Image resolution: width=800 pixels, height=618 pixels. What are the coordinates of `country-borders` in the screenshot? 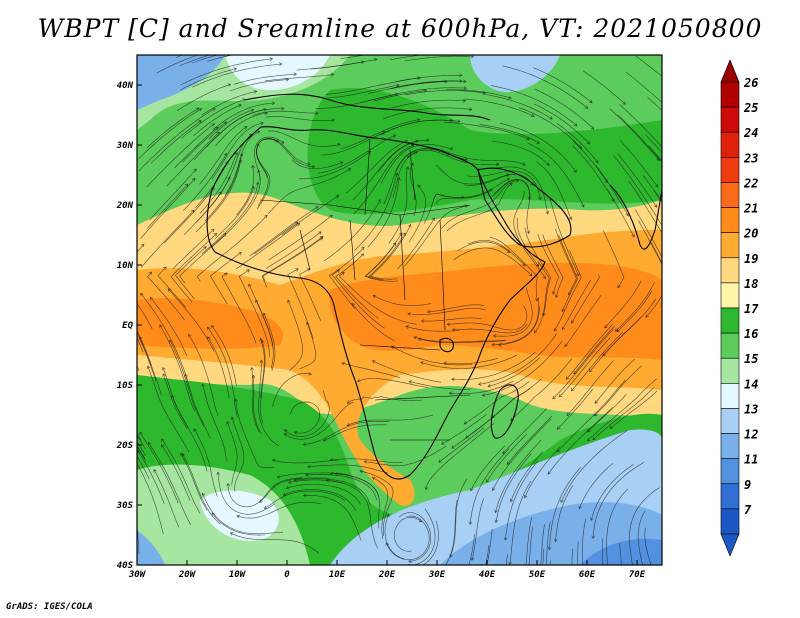 It's located at (365, 290).